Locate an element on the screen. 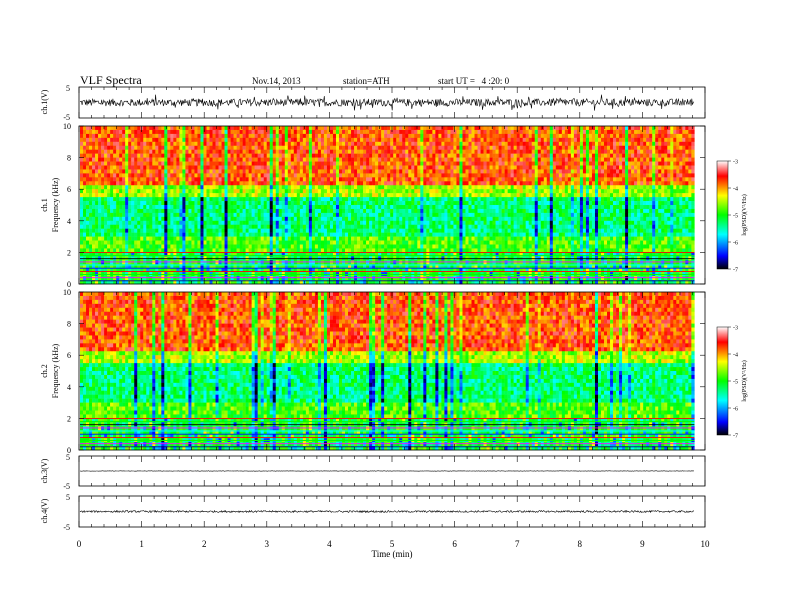 The width and height of the screenshot is (792, 612). ch1-ytick-top: 5 is located at coordinates (68, 88).